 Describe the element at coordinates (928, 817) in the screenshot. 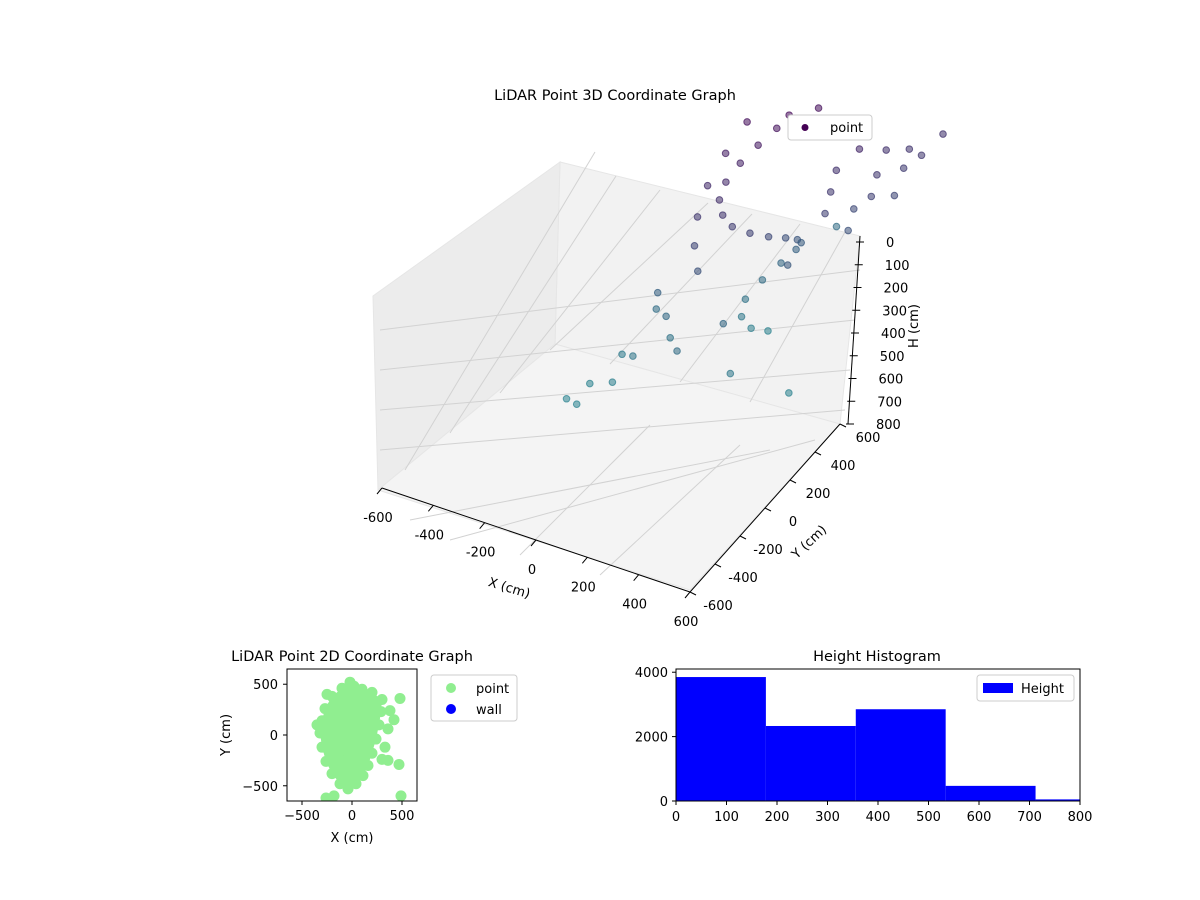

I see `x-tick-label-histogram: 500` at that location.